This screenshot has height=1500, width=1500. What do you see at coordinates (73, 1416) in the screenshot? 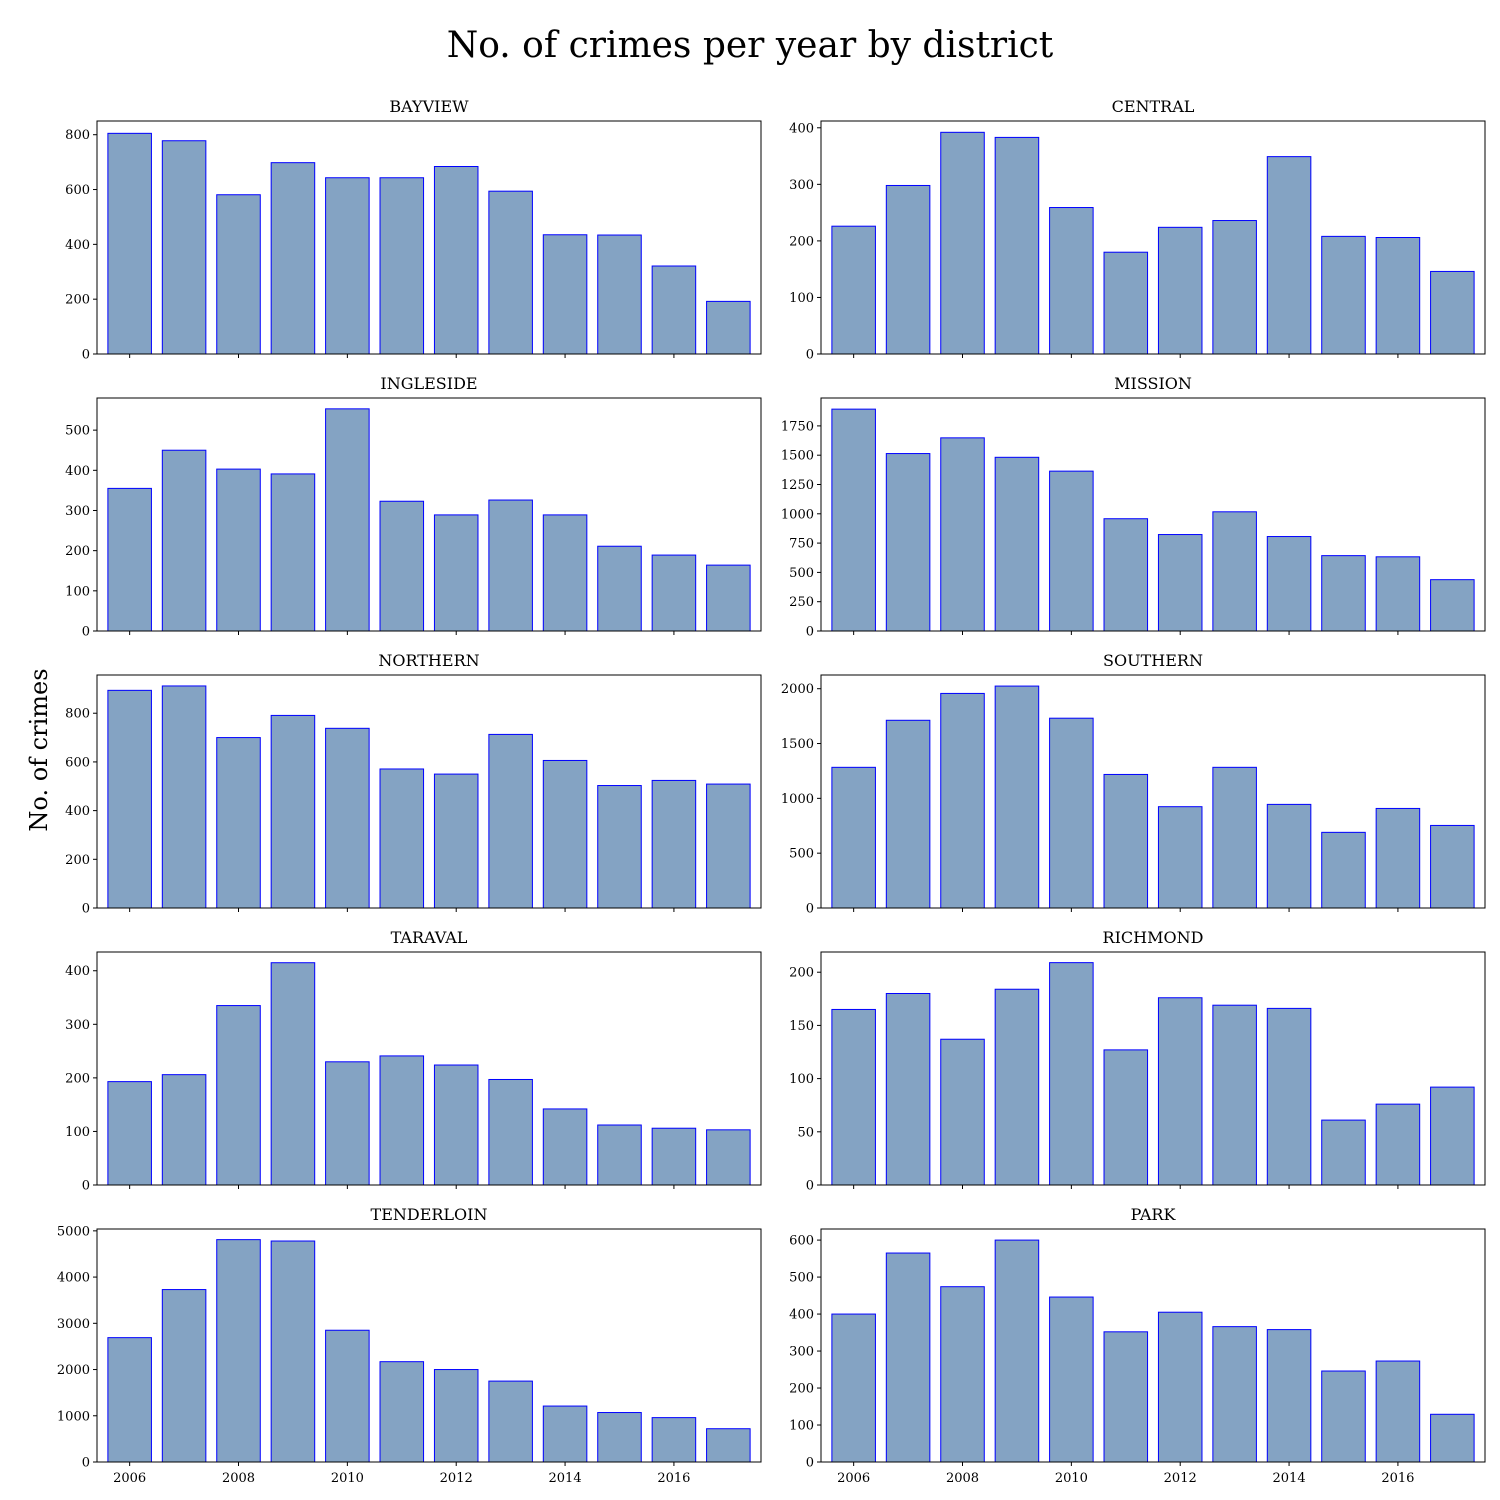
I see `y-tick-label: 1000` at bounding box center [73, 1416].